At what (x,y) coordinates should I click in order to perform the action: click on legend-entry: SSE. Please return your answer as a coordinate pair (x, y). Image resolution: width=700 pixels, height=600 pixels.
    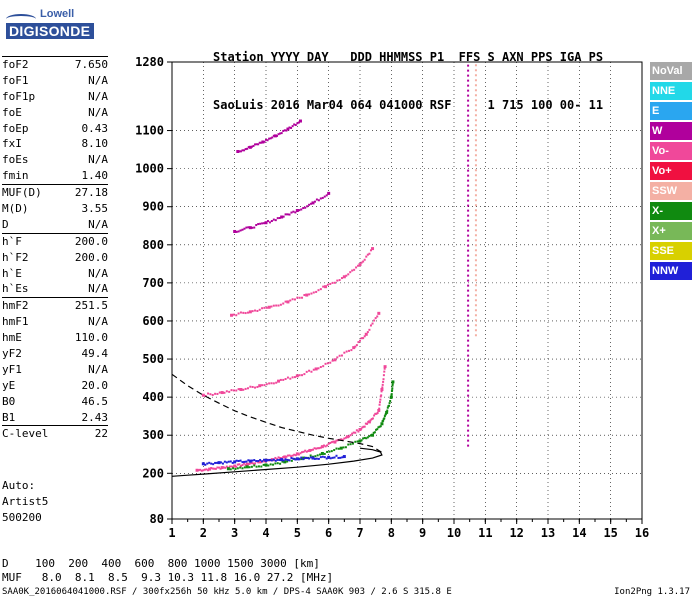
    Looking at the image, I should click on (671, 251).